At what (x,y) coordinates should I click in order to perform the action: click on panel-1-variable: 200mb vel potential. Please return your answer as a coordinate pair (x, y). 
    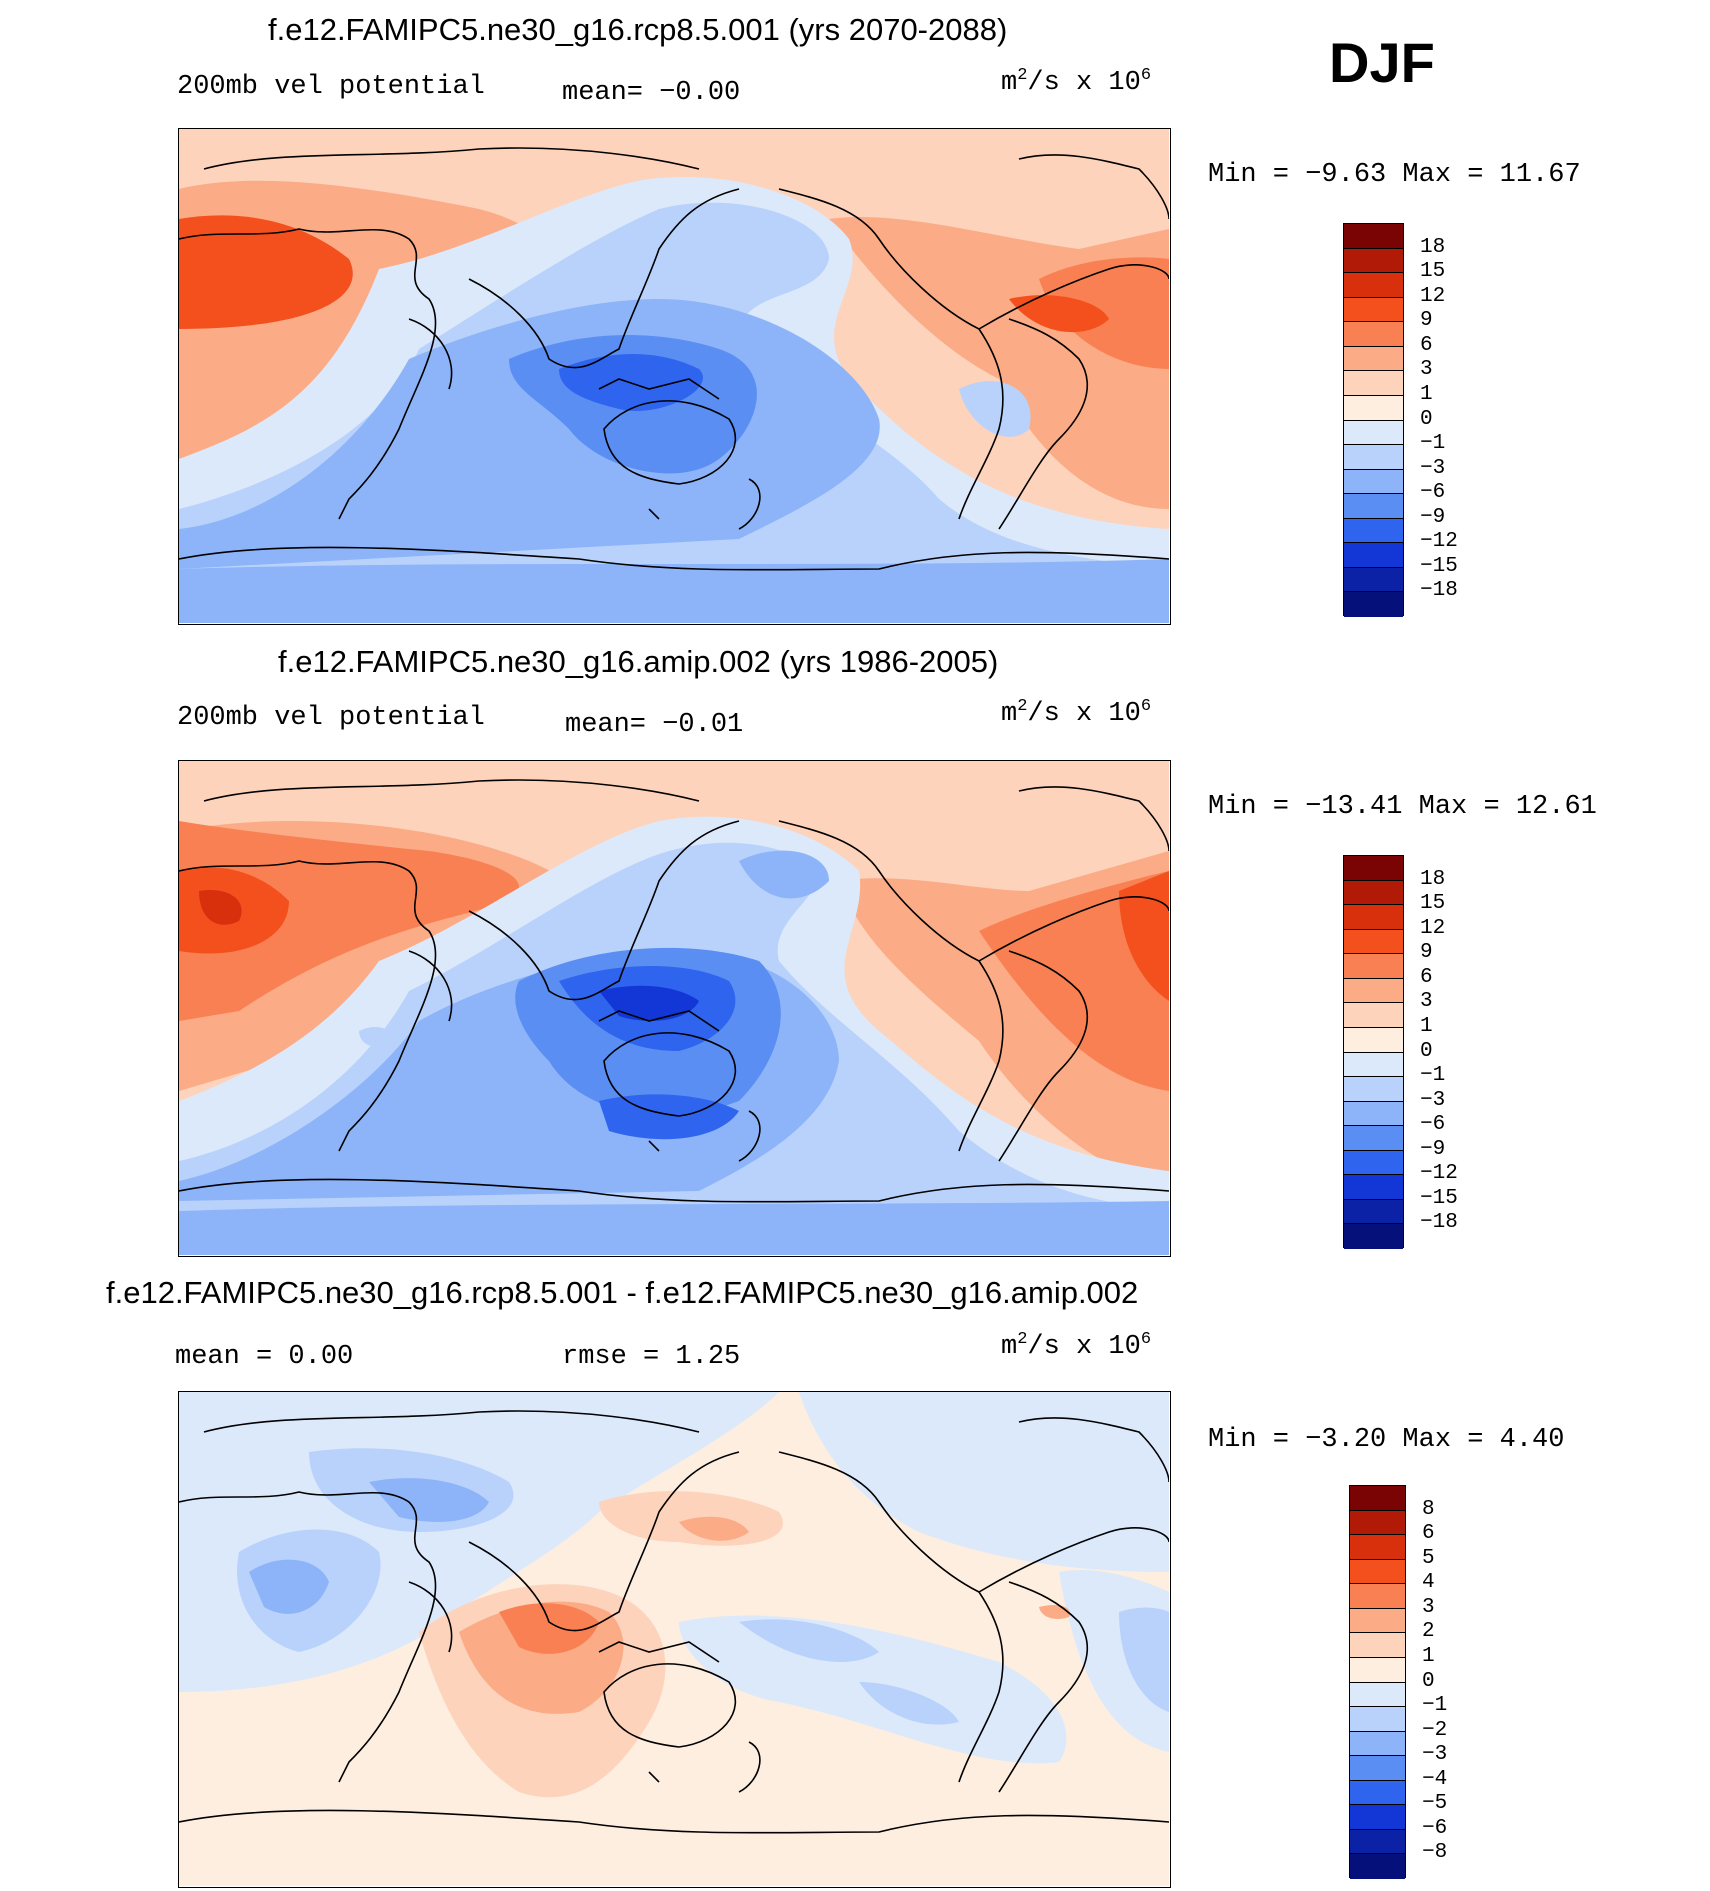
    Looking at the image, I should click on (331, 87).